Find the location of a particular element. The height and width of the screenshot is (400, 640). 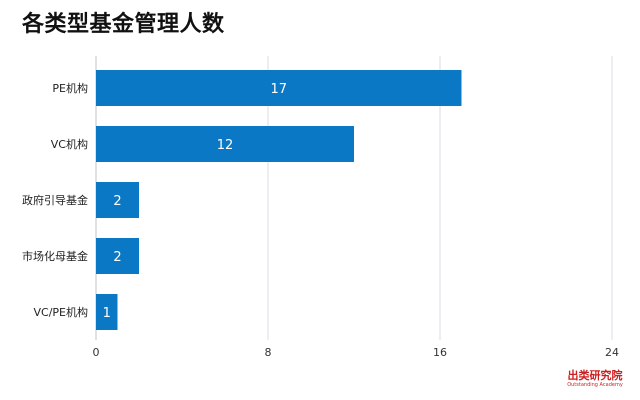

category-label: VC机构 is located at coordinates (69, 144).